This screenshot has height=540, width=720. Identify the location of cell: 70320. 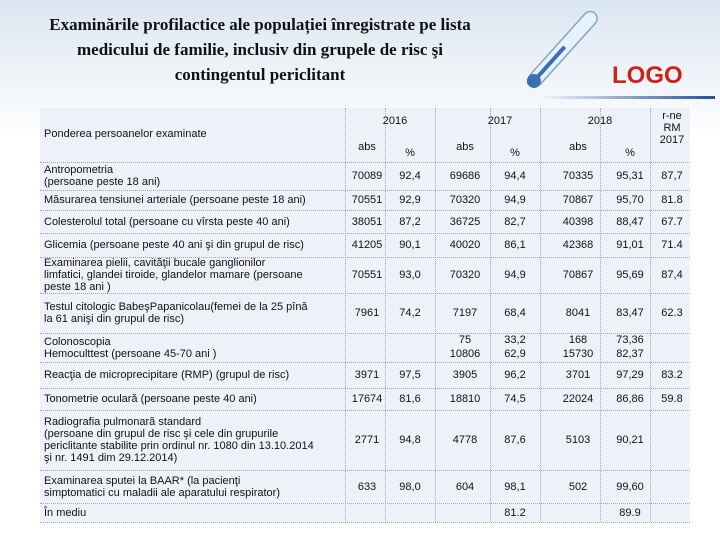
(465, 275).